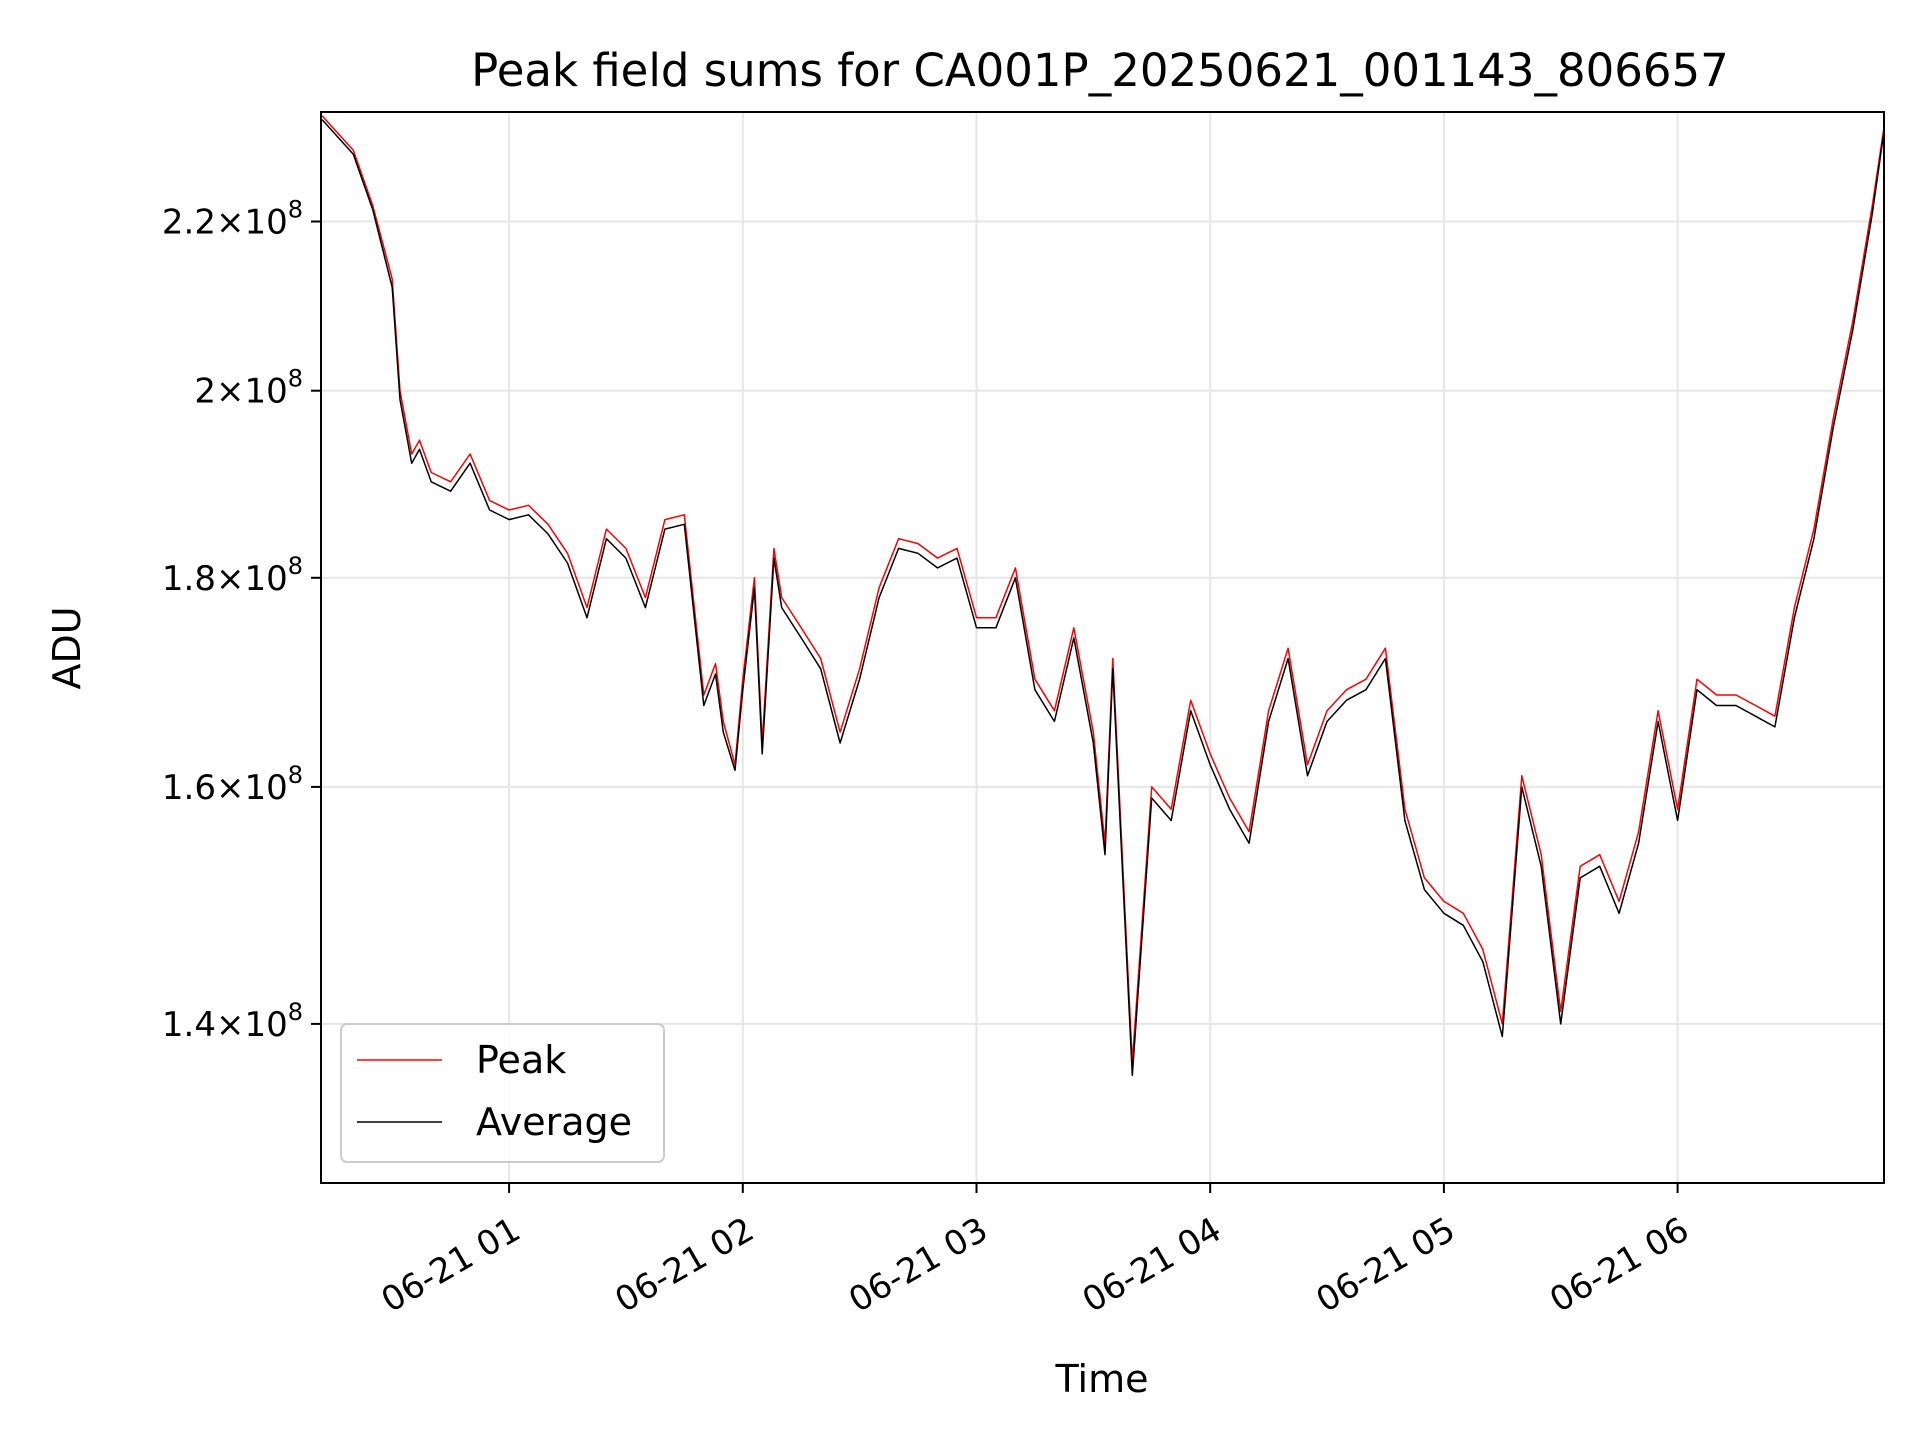 The width and height of the screenshot is (1920, 1440). I want to click on legend-box, so click(502, 1093).